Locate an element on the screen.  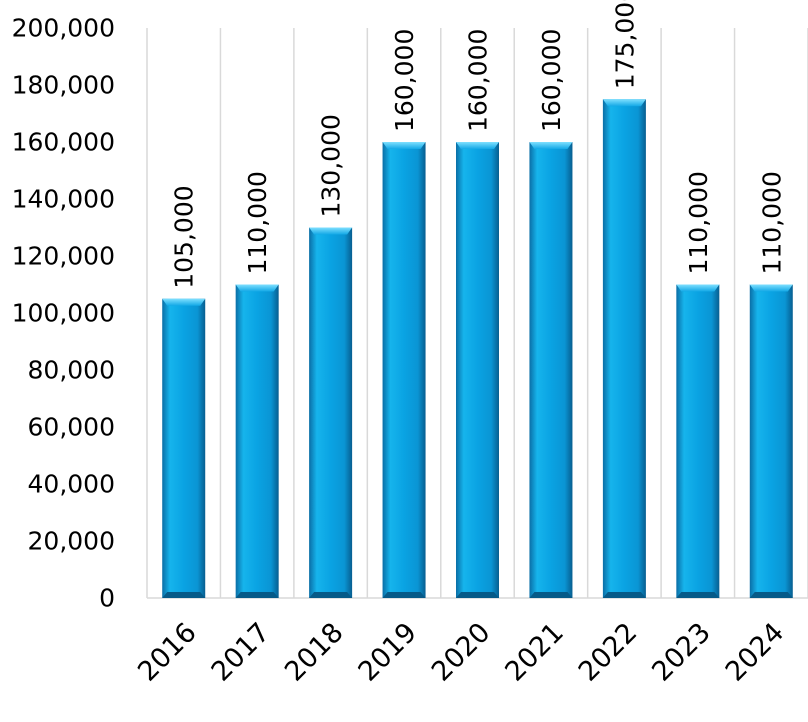
x-tick-label: 2024 is located at coordinates (755, 652).